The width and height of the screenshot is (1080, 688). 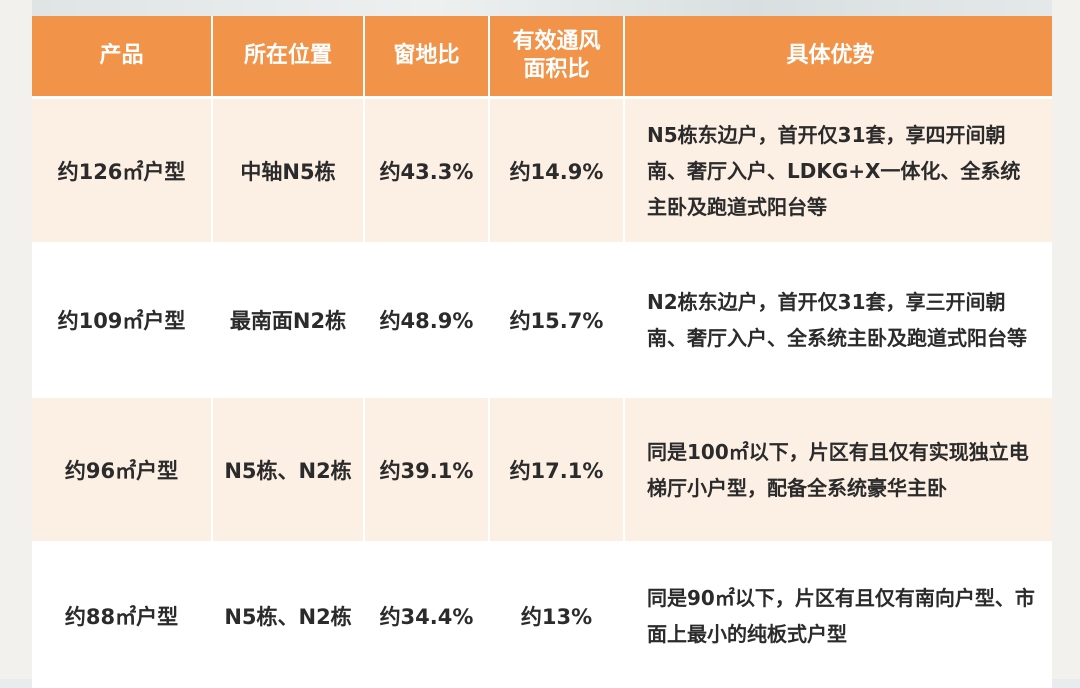 I want to click on cell-product: 约126㎡户型, so click(x=122, y=170).